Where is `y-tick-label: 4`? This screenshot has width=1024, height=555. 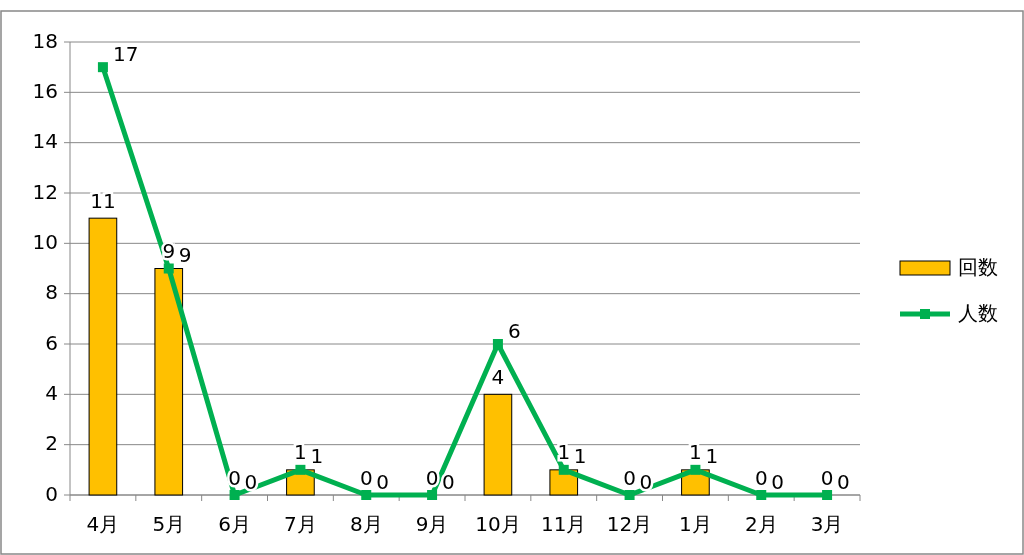 y-tick-label: 4 is located at coordinates (51, 392).